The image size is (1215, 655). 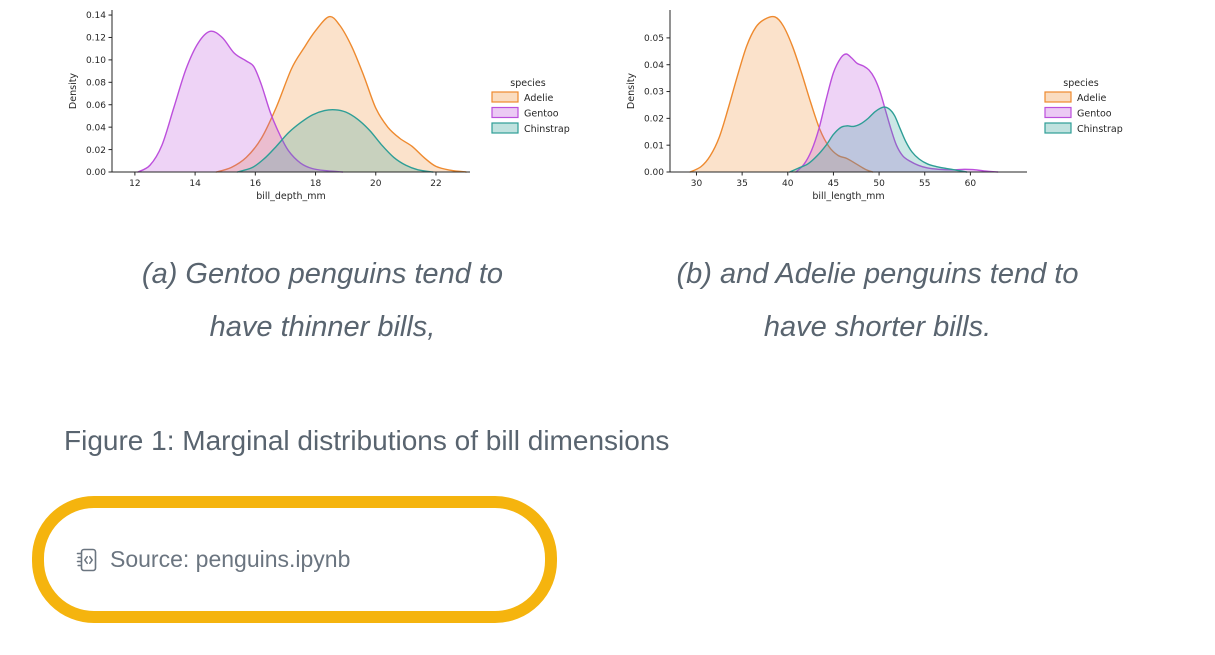 I want to click on kde-area-adelie, so click(x=781, y=94).